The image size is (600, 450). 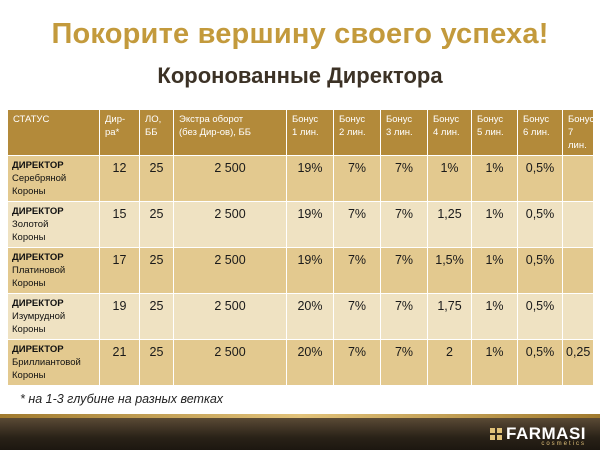 What do you see at coordinates (305, 132) in the screenshot?
I see `column-header-line: 1 лин.` at bounding box center [305, 132].